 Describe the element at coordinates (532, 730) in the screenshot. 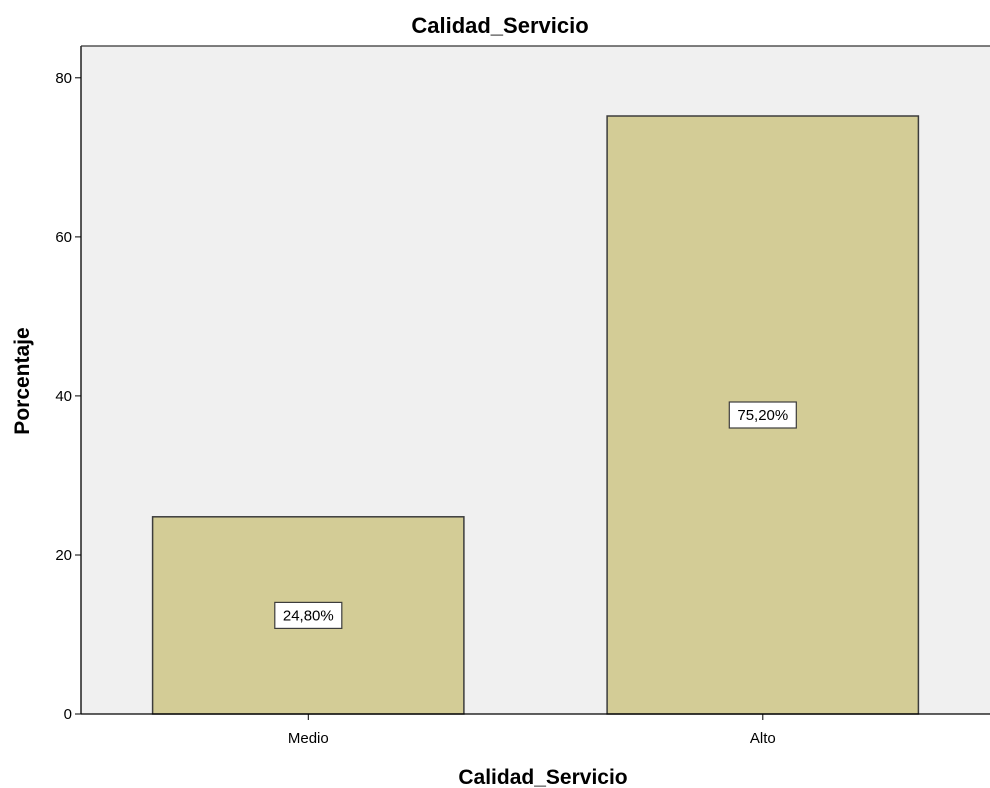

I see `x-ticks-layer: Medio Alto` at that location.